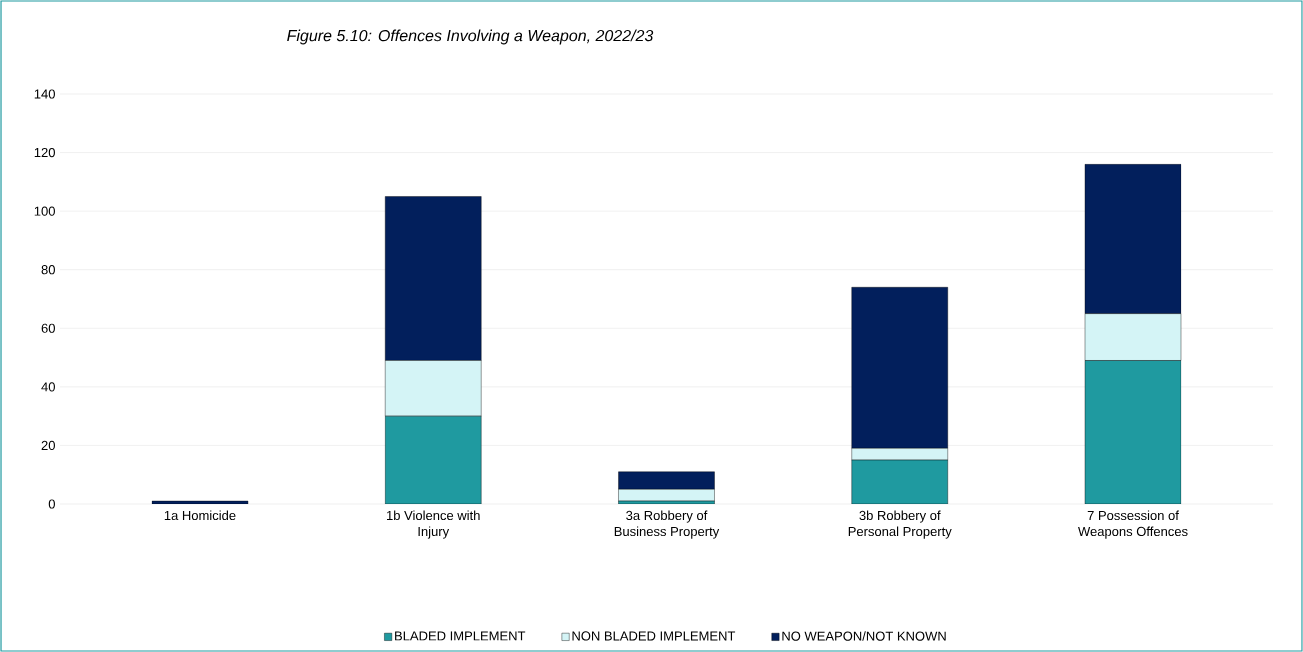  Describe the element at coordinates (460, 636) in the screenshot. I see `legend-label: BLADED IMPLEMENT` at that location.